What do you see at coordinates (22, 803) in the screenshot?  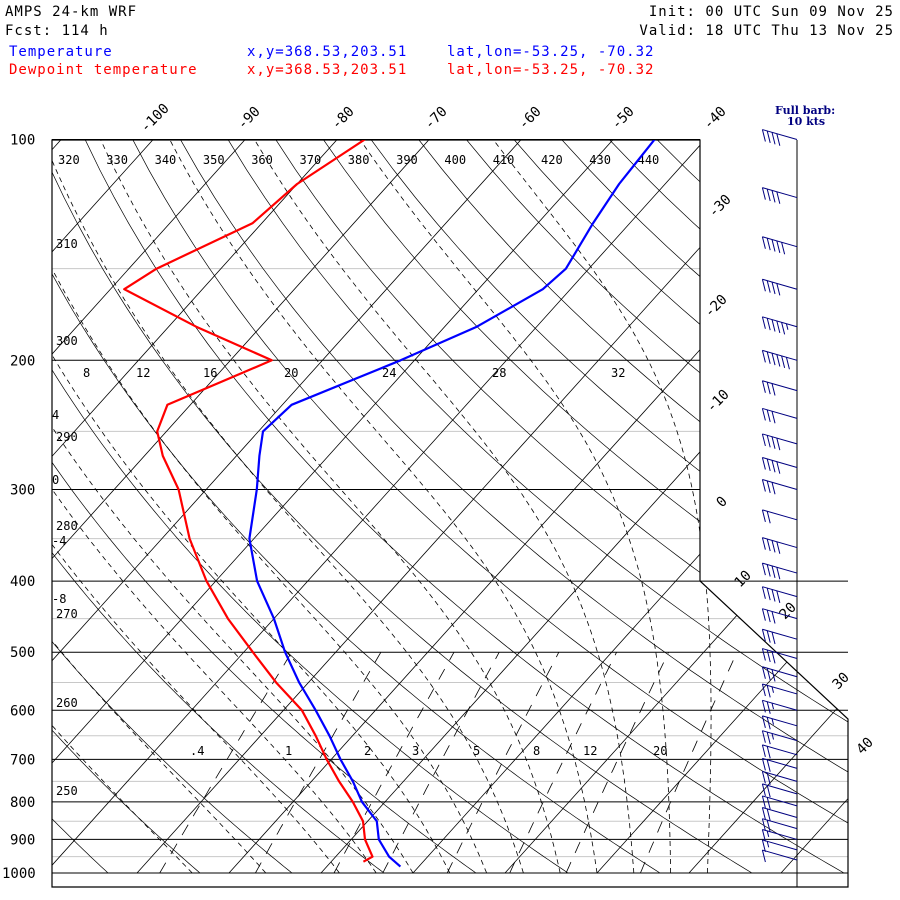 I see `pressure-label: 800` at bounding box center [22, 803].